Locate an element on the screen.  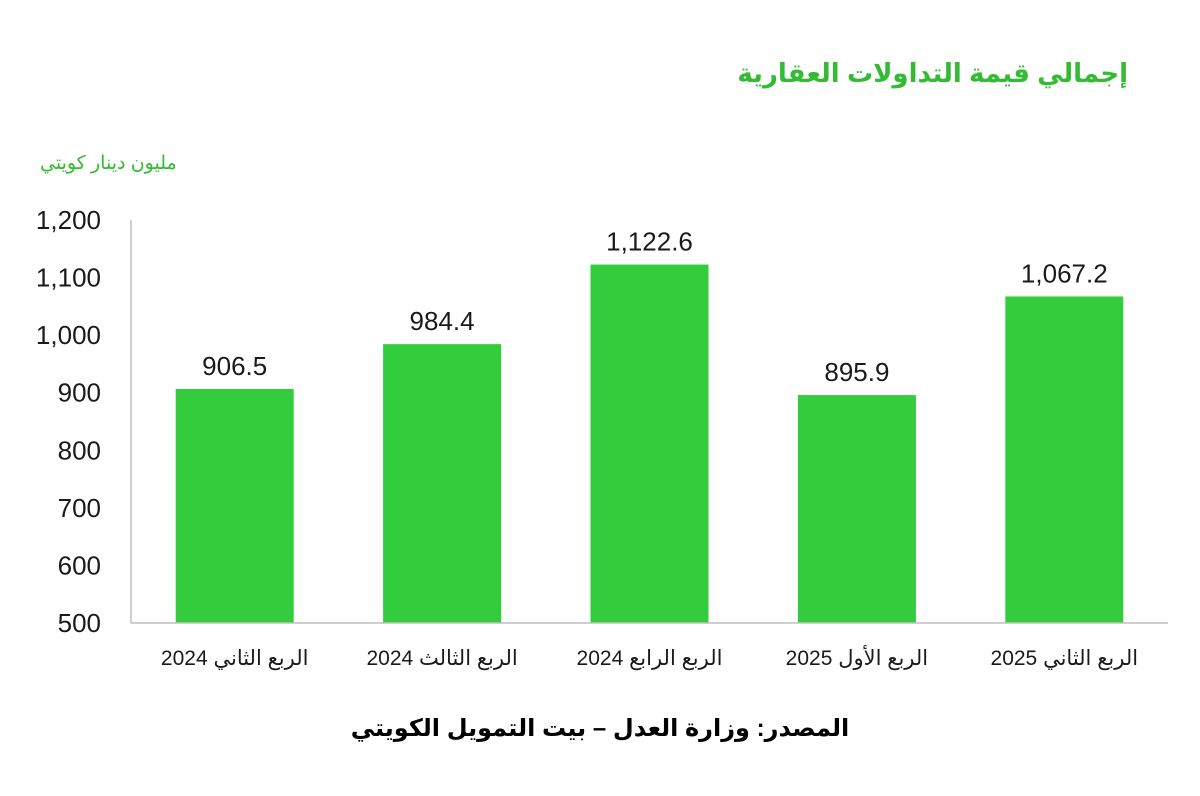
data-label-2: 984.4 is located at coordinates (442, 321).